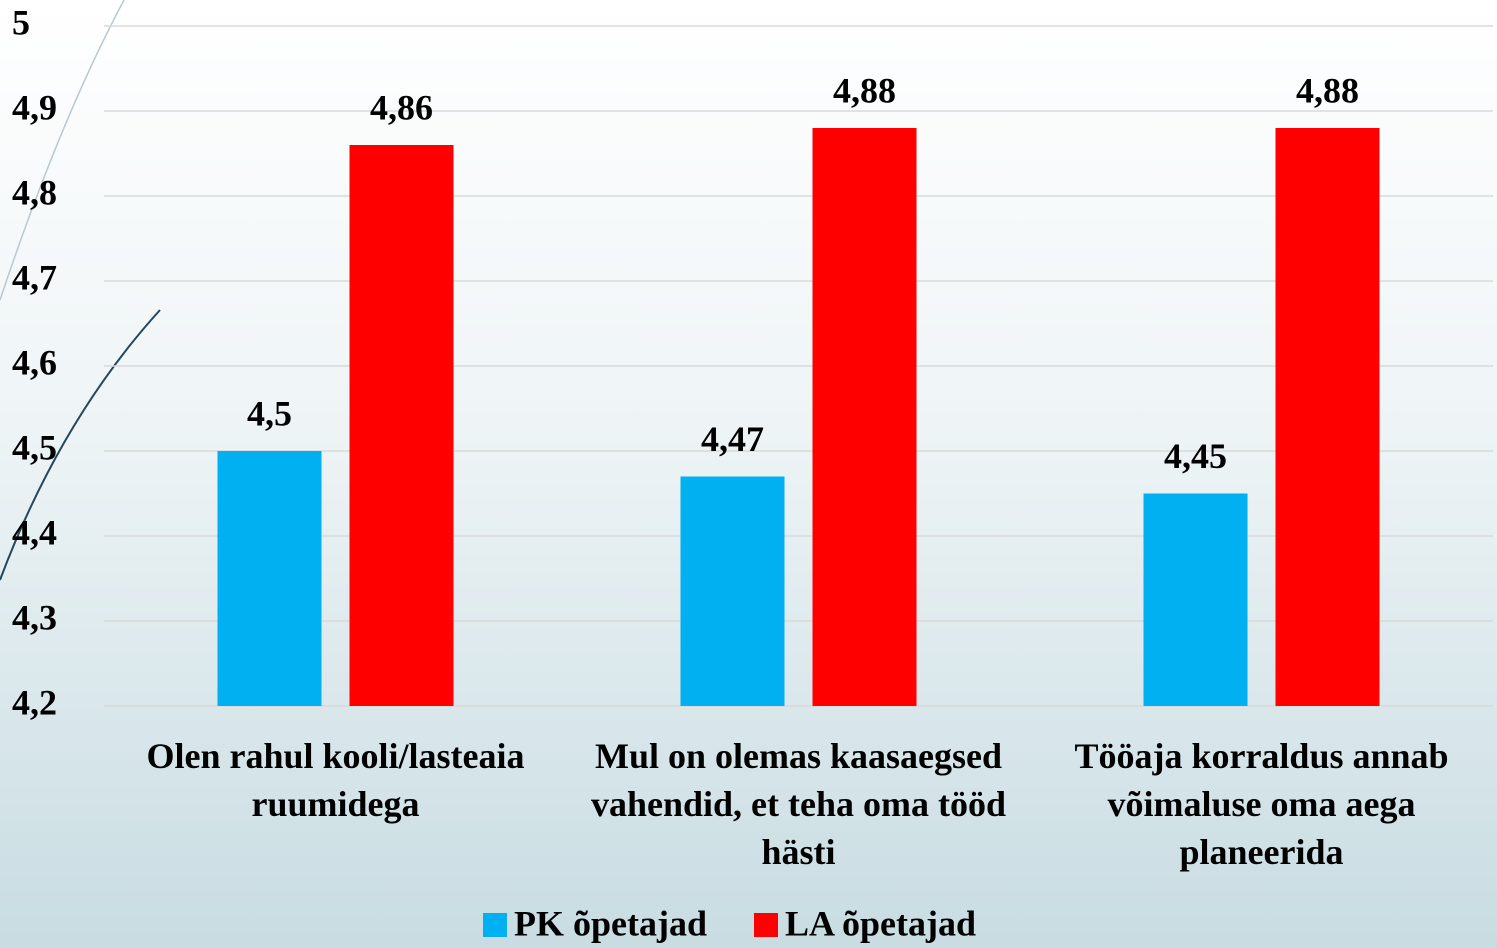 This screenshot has height=948, width=1497. What do you see at coordinates (34, 362) in the screenshot?
I see `y-tick-label: 4,6` at bounding box center [34, 362].